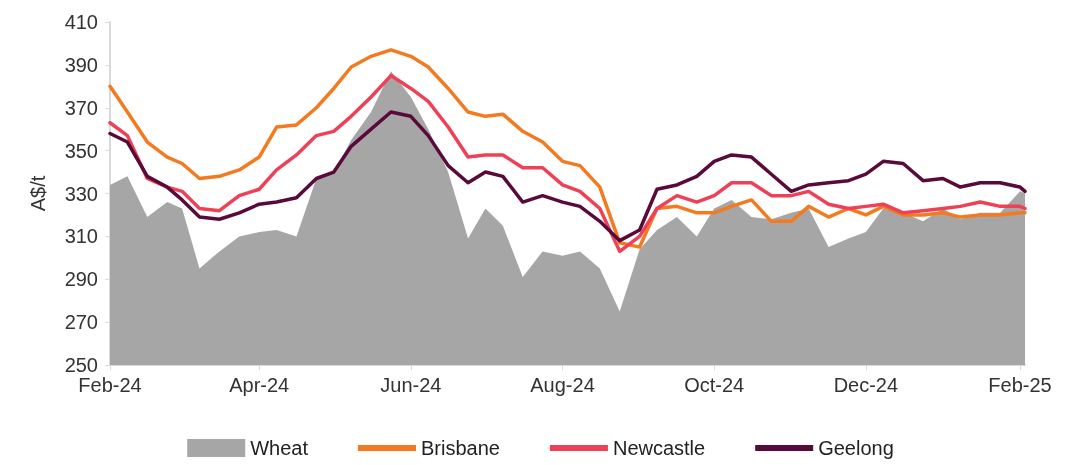 Image resolution: width=1081 pixels, height=465 pixels. Describe the element at coordinates (81, 365) in the screenshot. I see `y-tick-label: 250` at that location.